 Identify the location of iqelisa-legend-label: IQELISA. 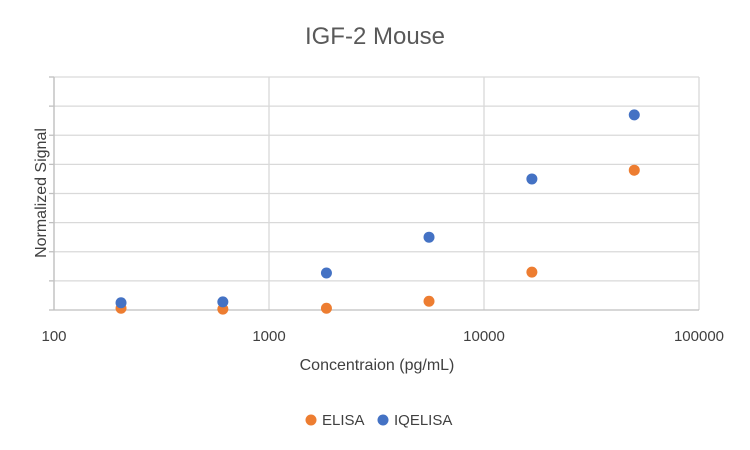
(423, 420).